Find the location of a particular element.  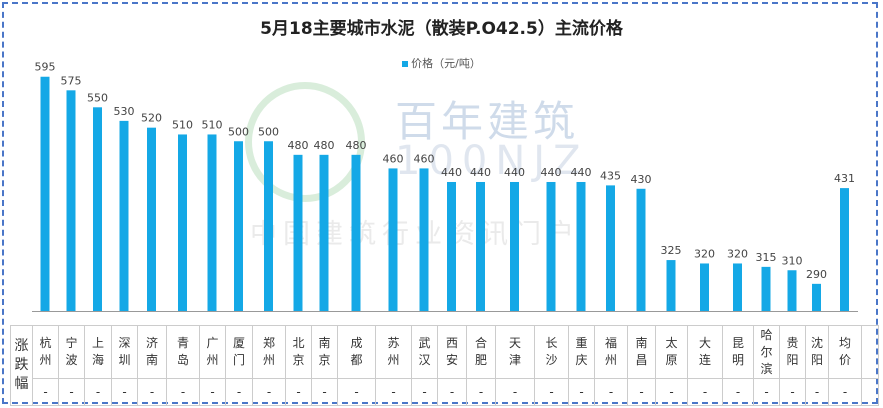

category-label: 苏州 is located at coordinates (393, 352).